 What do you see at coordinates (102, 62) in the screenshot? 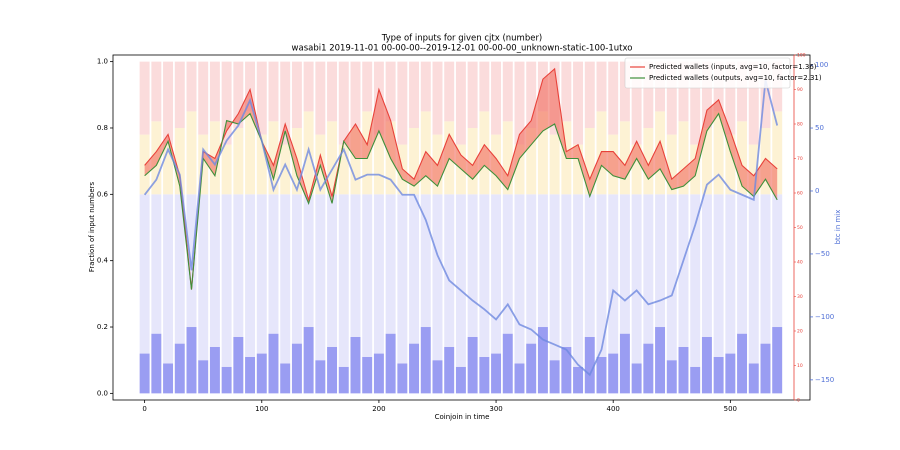
I see `y-tick-label: 1.0` at bounding box center [102, 62].